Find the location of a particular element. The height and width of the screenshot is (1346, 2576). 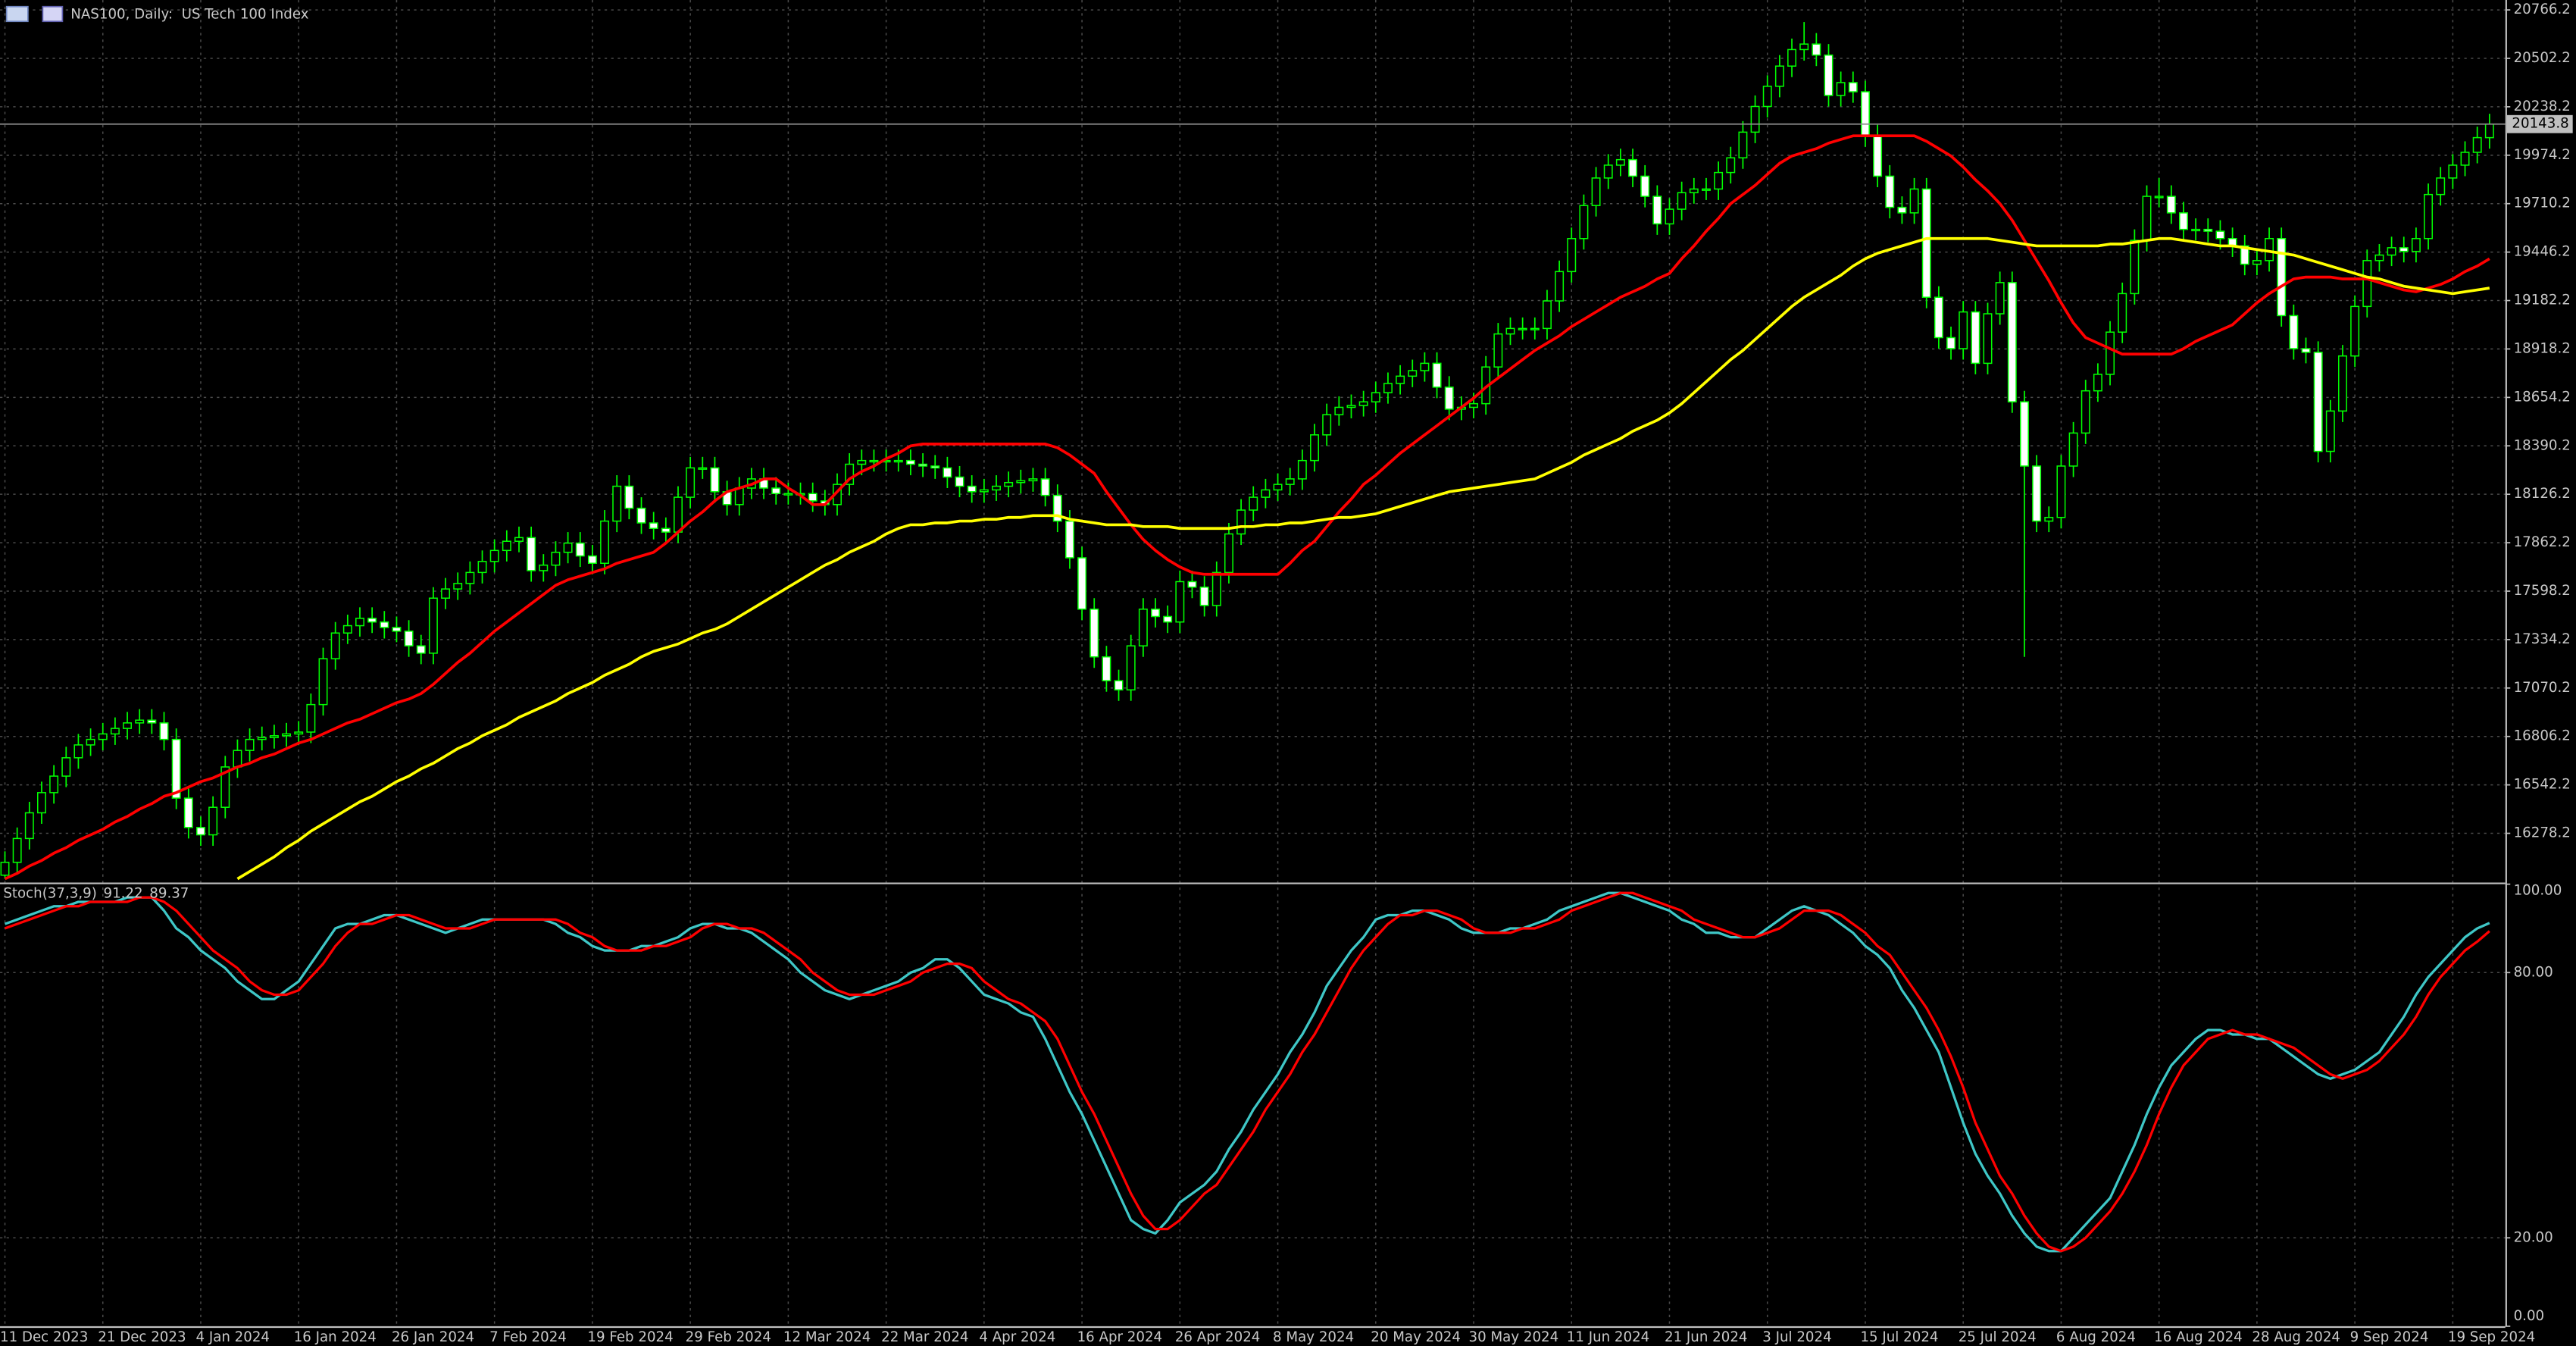

y-tick-label: 20766.2 is located at coordinates (2542, 9).